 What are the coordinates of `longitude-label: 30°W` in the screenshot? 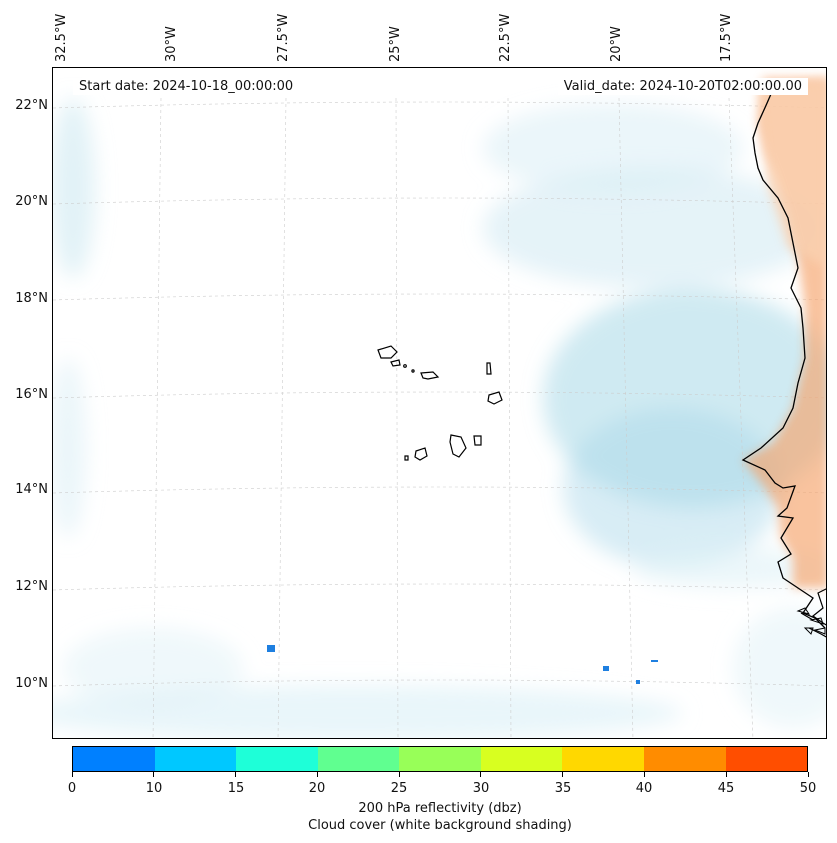 It's located at (171, 44).